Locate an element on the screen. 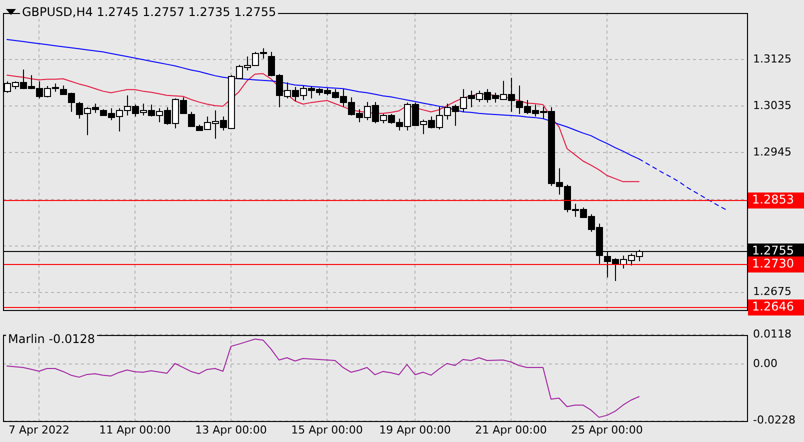 The height and width of the screenshot is (442, 804). y-tick-label: 1.3035 is located at coordinates (772, 105).